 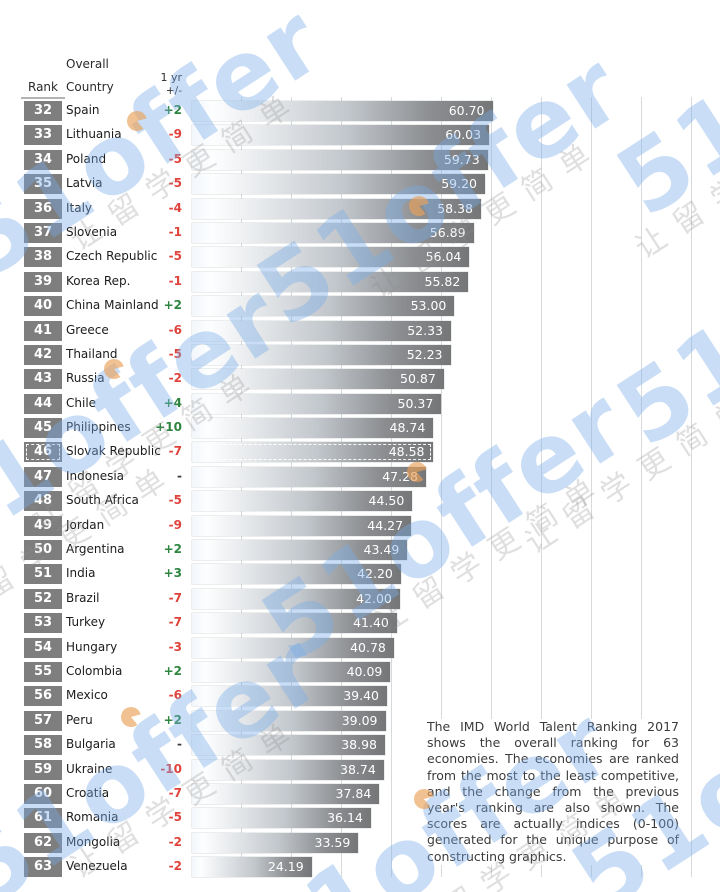 What do you see at coordinates (86, 158) in the screenshot?
I see `country-label: Poland` at bounding box center [86, 158].